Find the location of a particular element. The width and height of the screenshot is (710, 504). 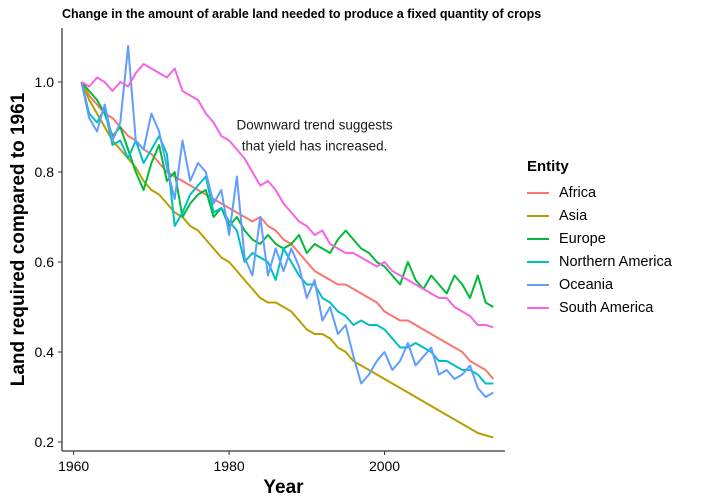

legend-item: Oceania is located at coordinates (599, 284).